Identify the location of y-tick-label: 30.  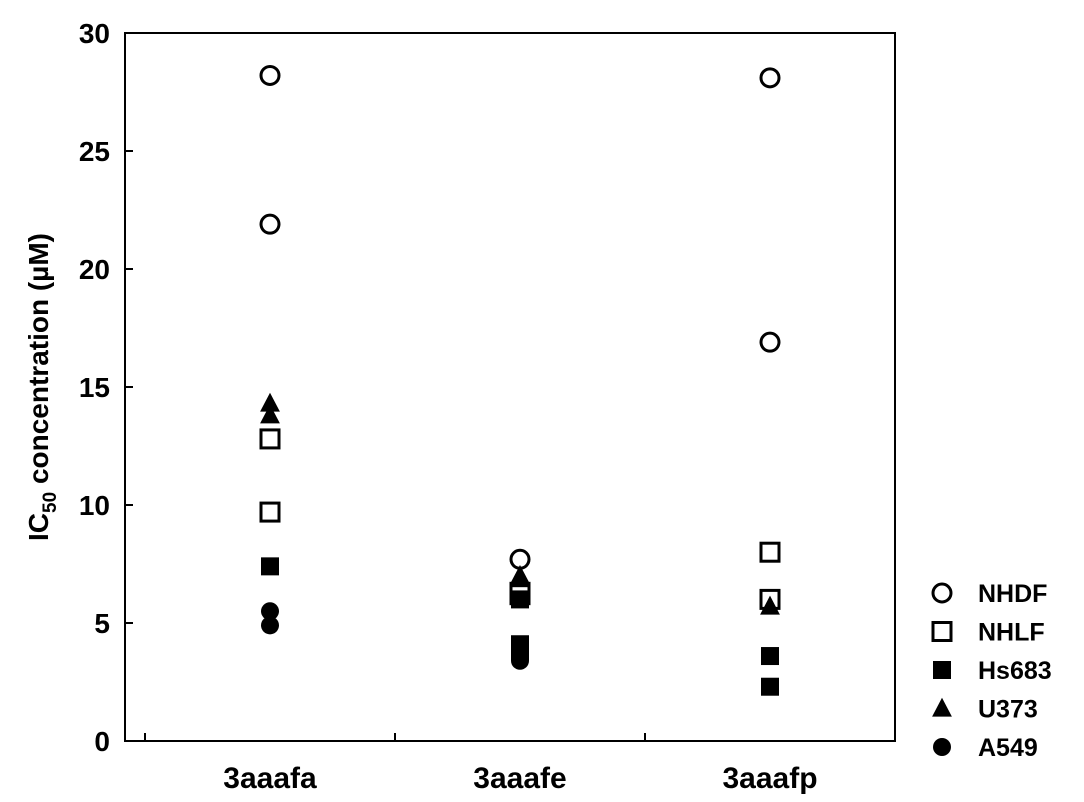
(94, 33).